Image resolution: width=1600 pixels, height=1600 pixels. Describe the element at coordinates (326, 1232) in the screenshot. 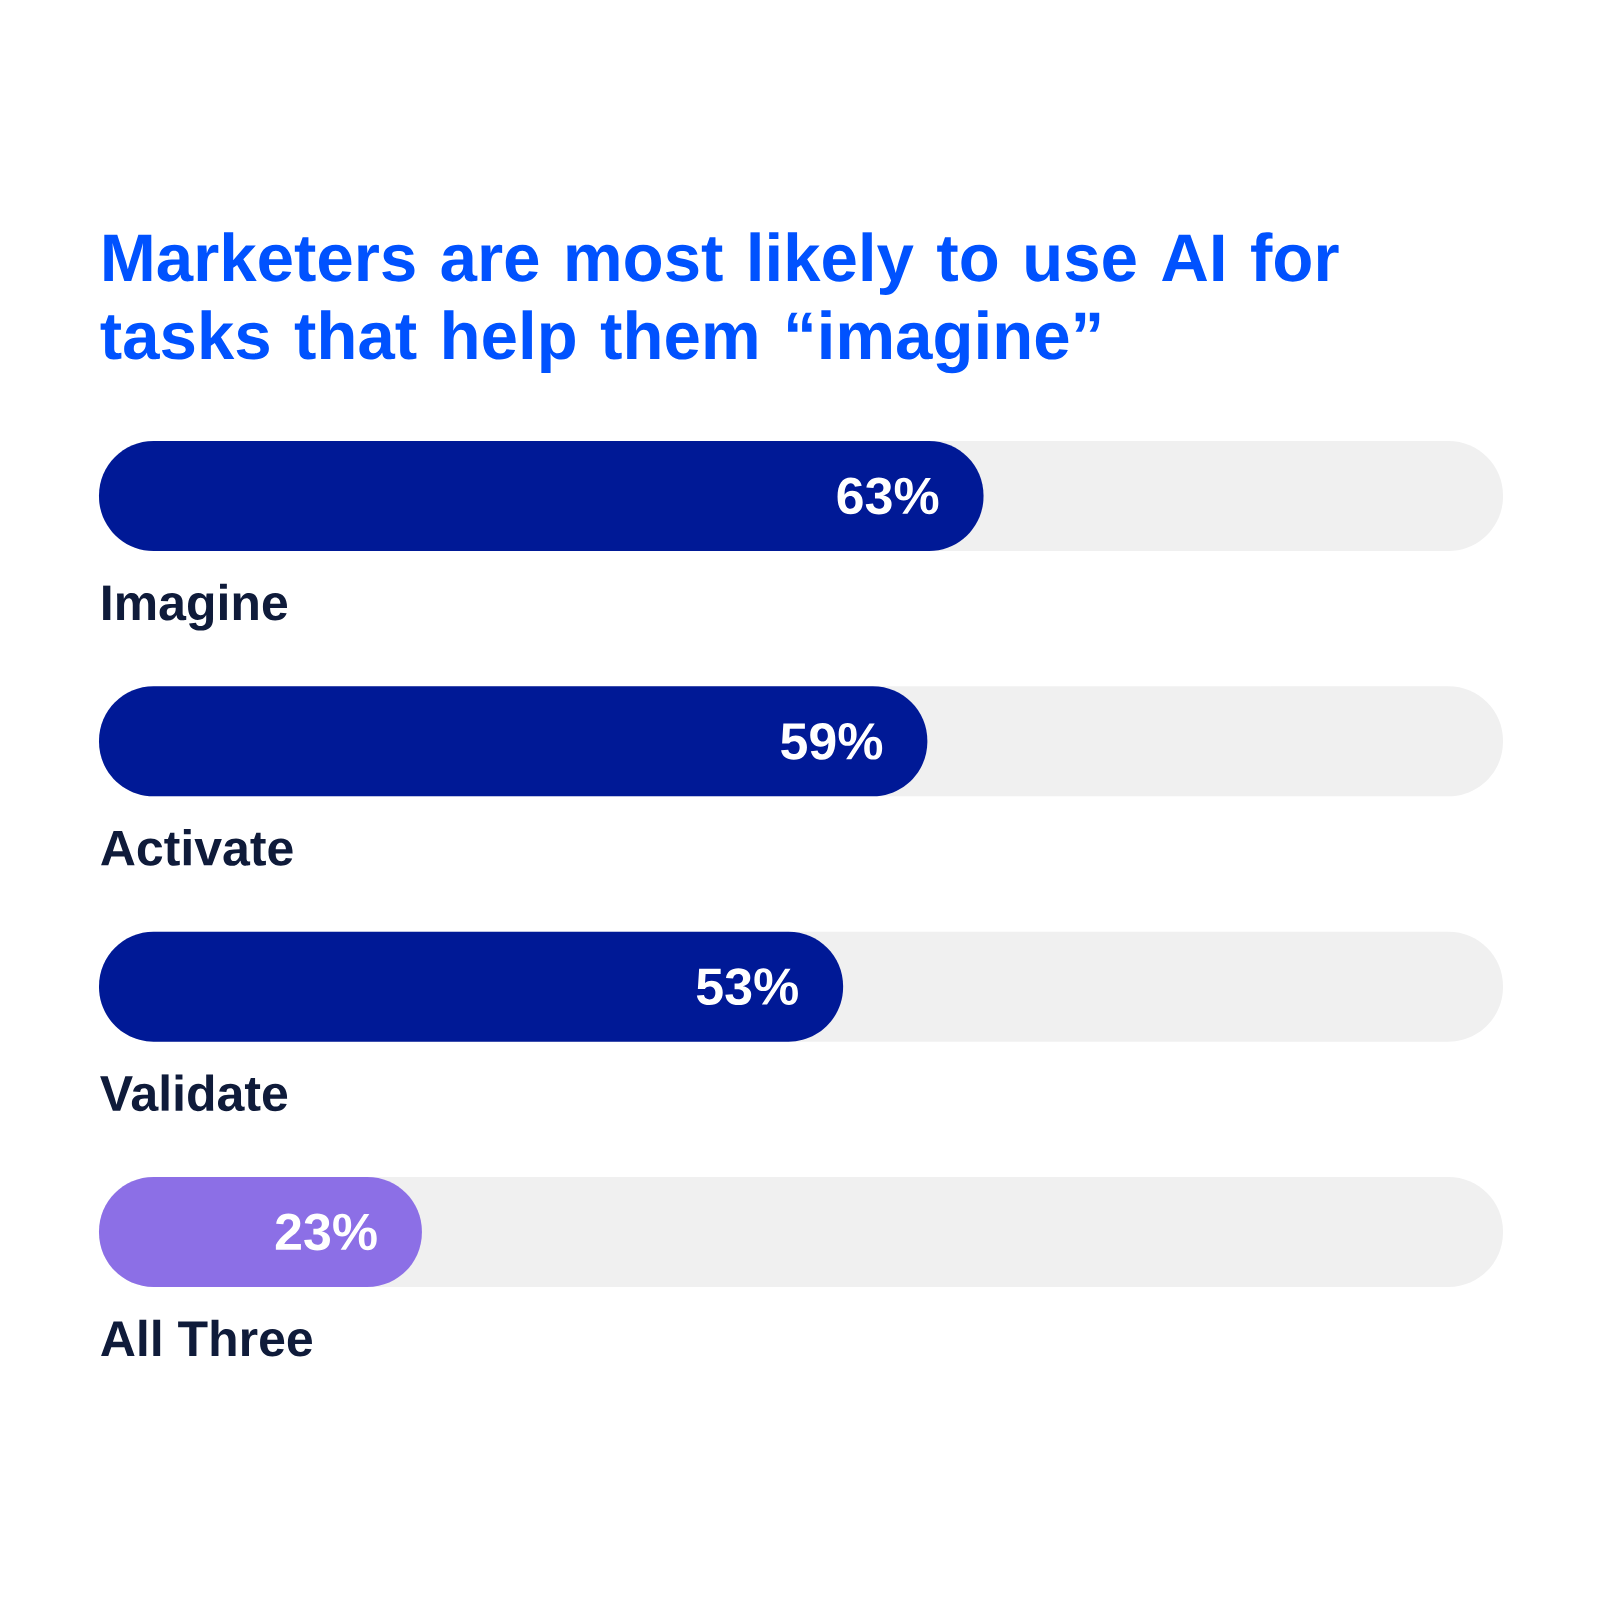

I see `data-label: 23%` at that location.